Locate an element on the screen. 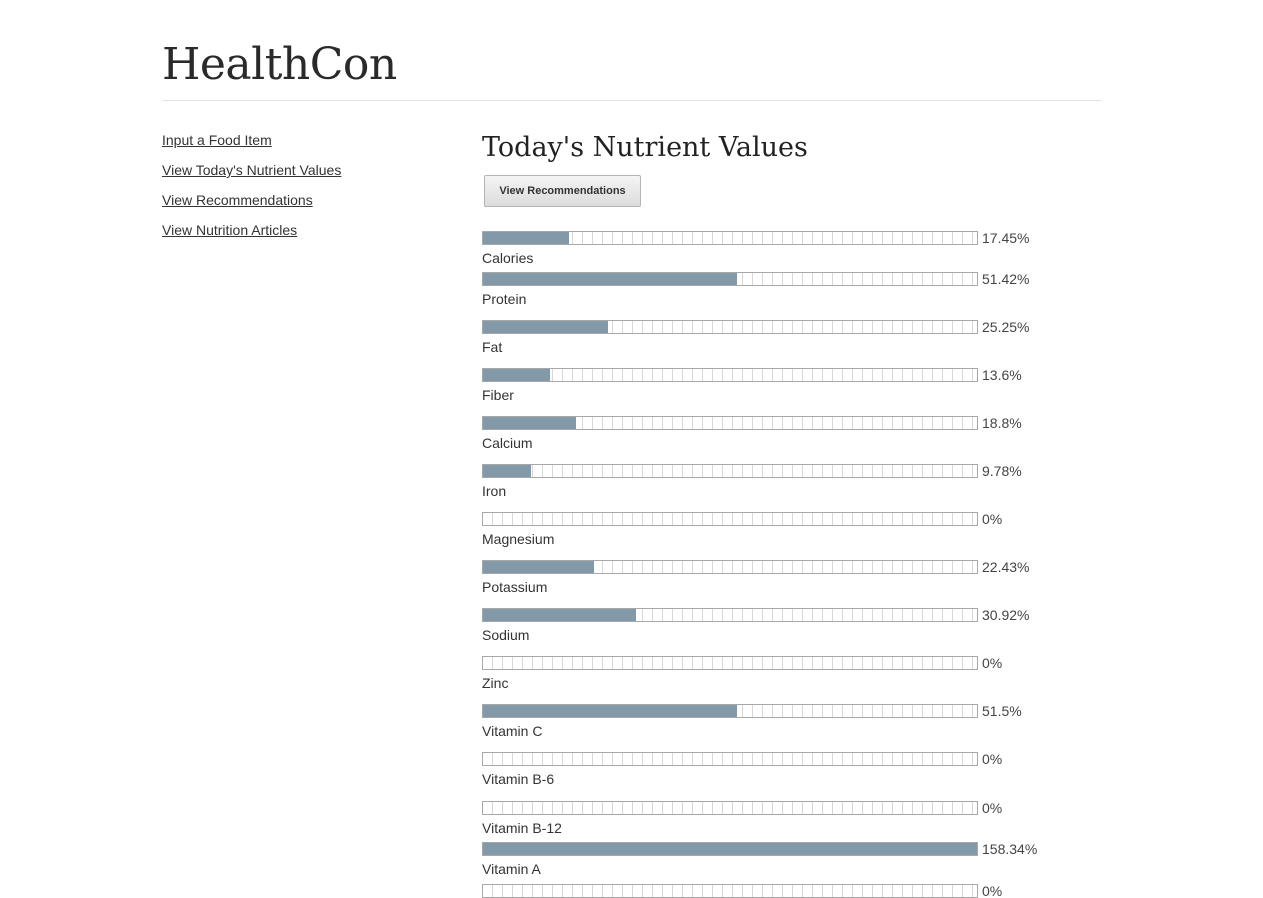  page-title: Today's Nutrient Values is located at coordinates (645, 147).